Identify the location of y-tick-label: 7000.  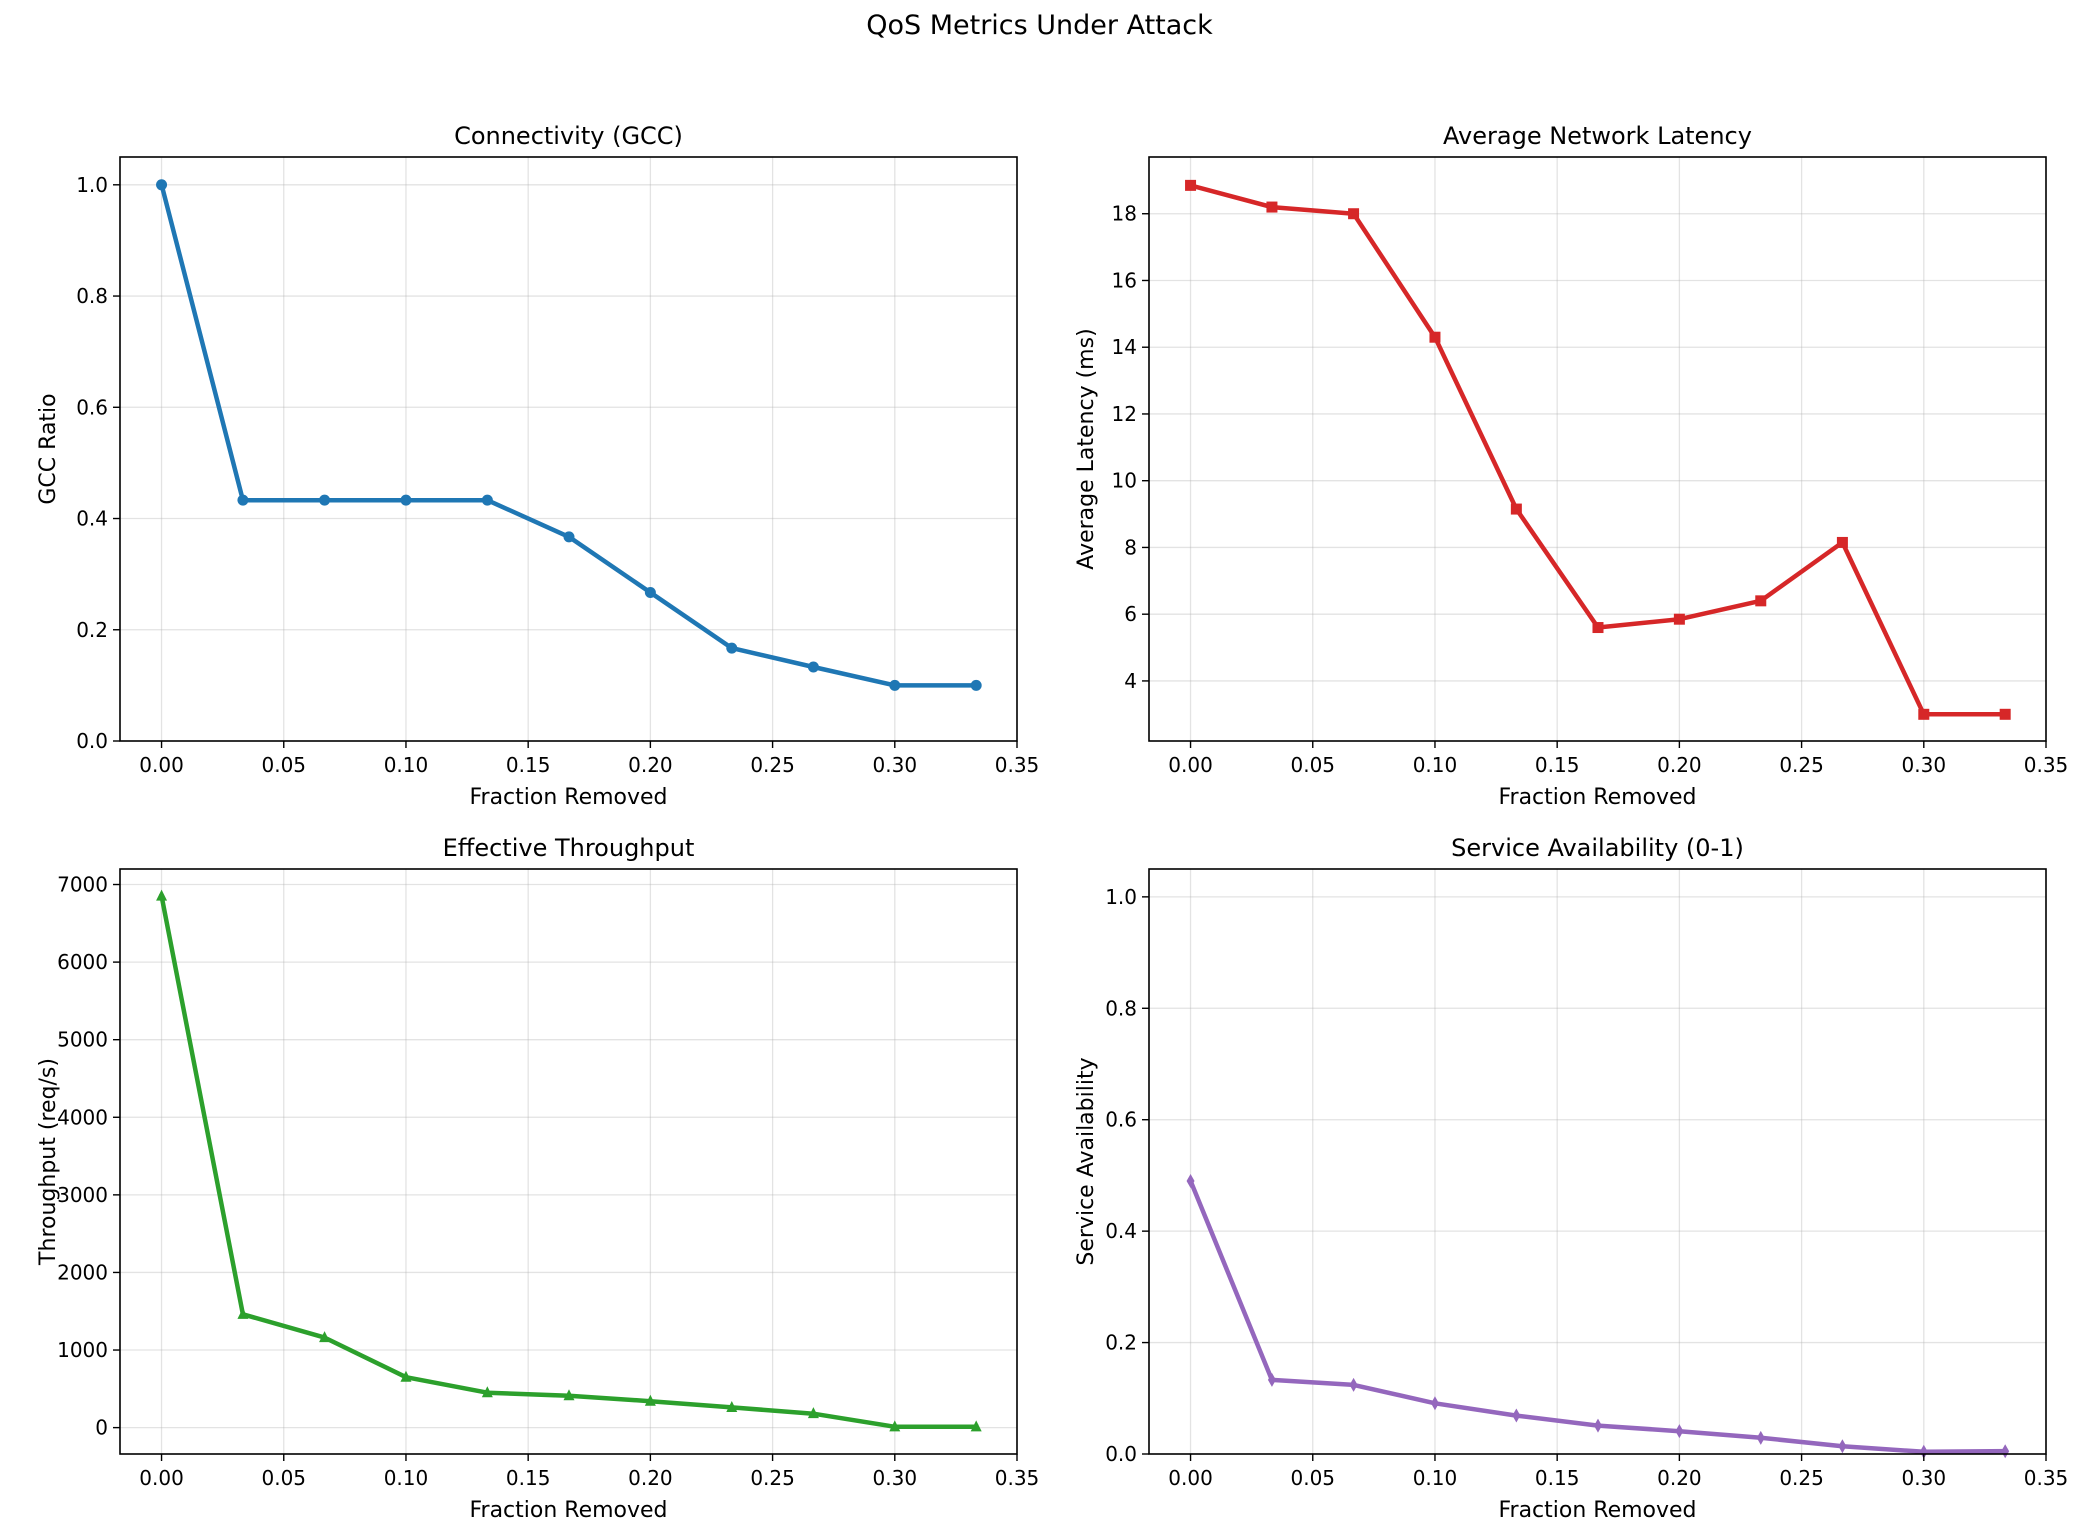
(82, 885).